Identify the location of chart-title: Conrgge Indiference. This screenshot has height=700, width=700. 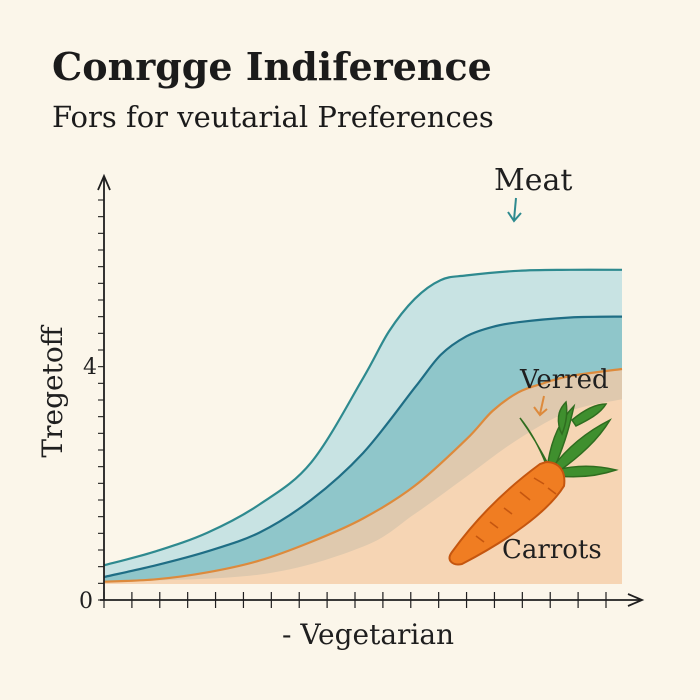
(272, 66).